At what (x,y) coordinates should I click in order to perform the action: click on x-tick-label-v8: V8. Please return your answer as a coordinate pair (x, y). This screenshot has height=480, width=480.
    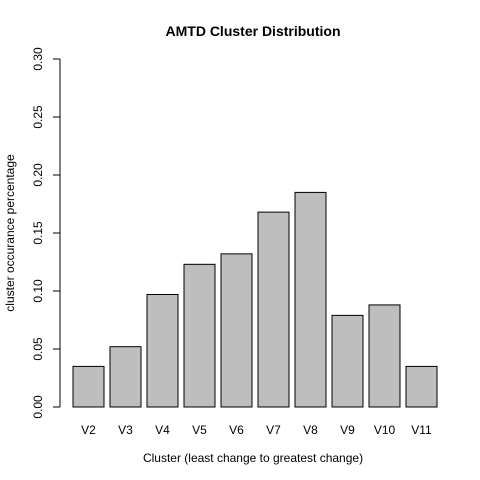
    Looking at the image, I should click on (310, 430).